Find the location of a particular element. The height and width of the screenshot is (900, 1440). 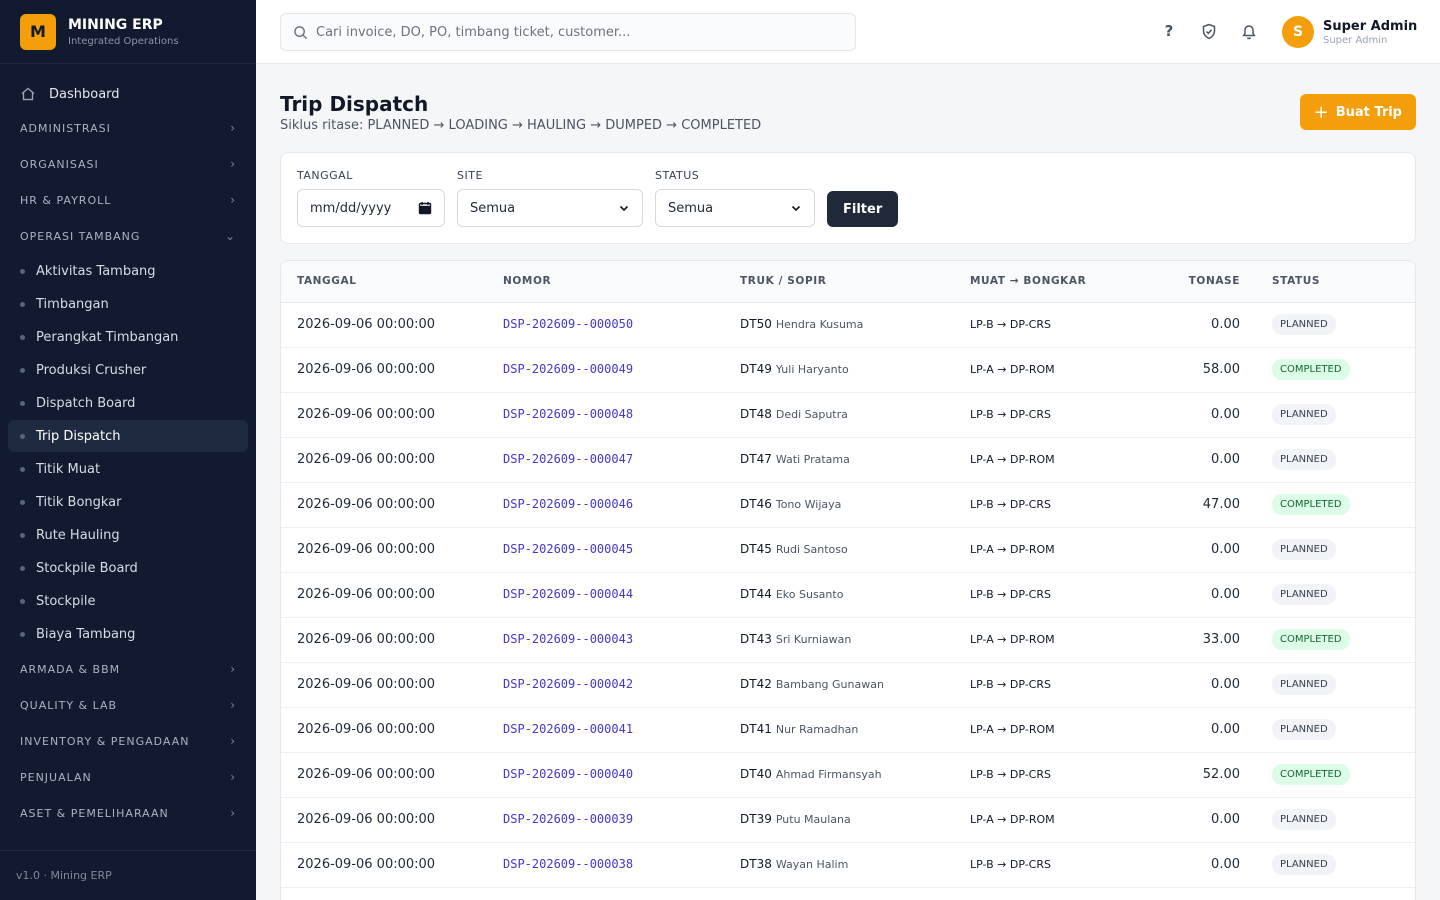

brand-name: MINING ERP is located at coordinates (115, 24).